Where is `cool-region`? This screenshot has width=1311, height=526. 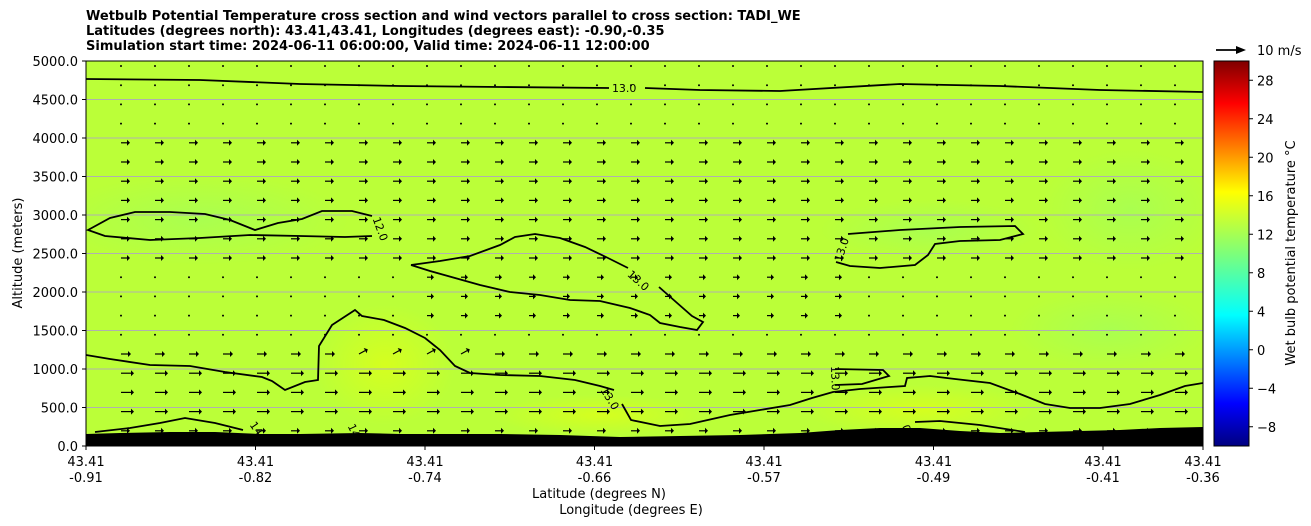
cool-region is located at coordinates (218, 220).